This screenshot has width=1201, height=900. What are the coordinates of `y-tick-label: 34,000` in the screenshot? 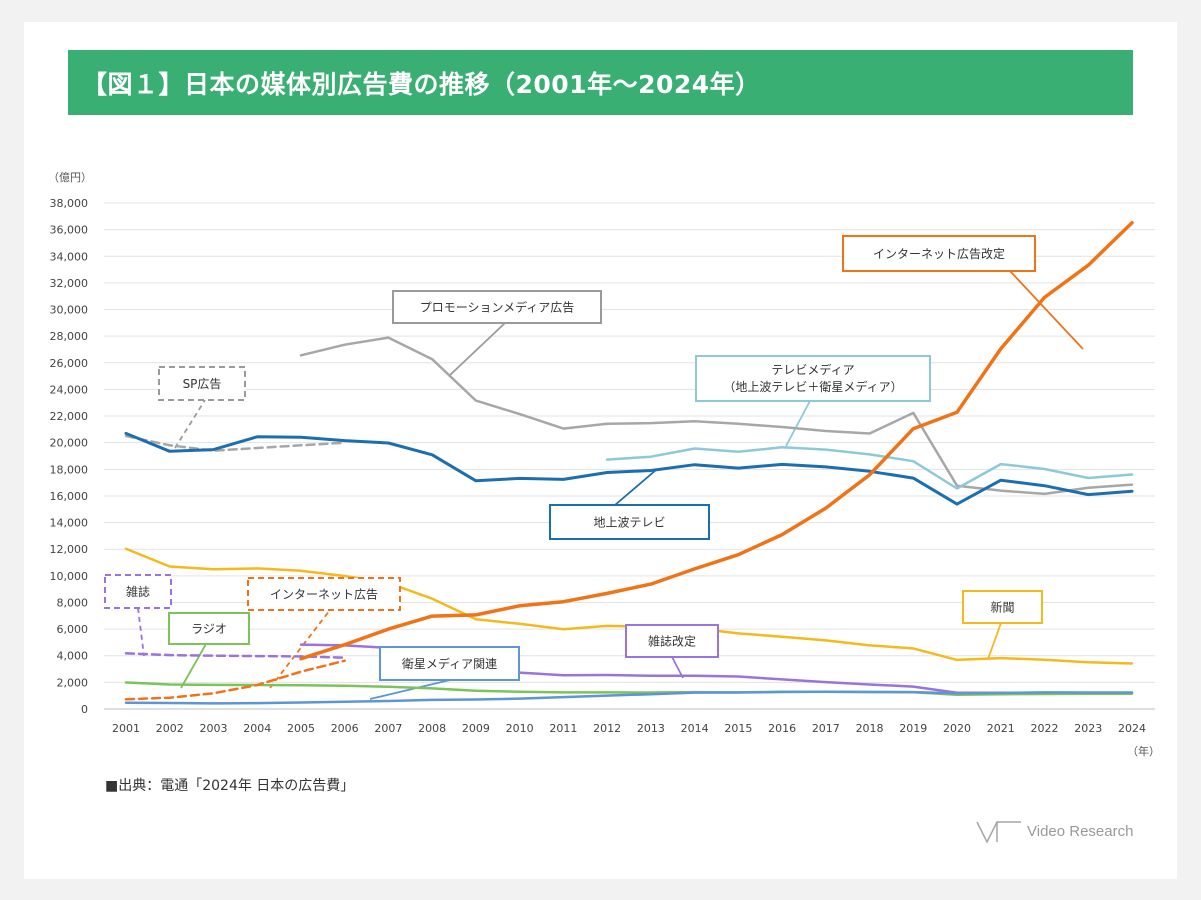 It's located at (69, 256).